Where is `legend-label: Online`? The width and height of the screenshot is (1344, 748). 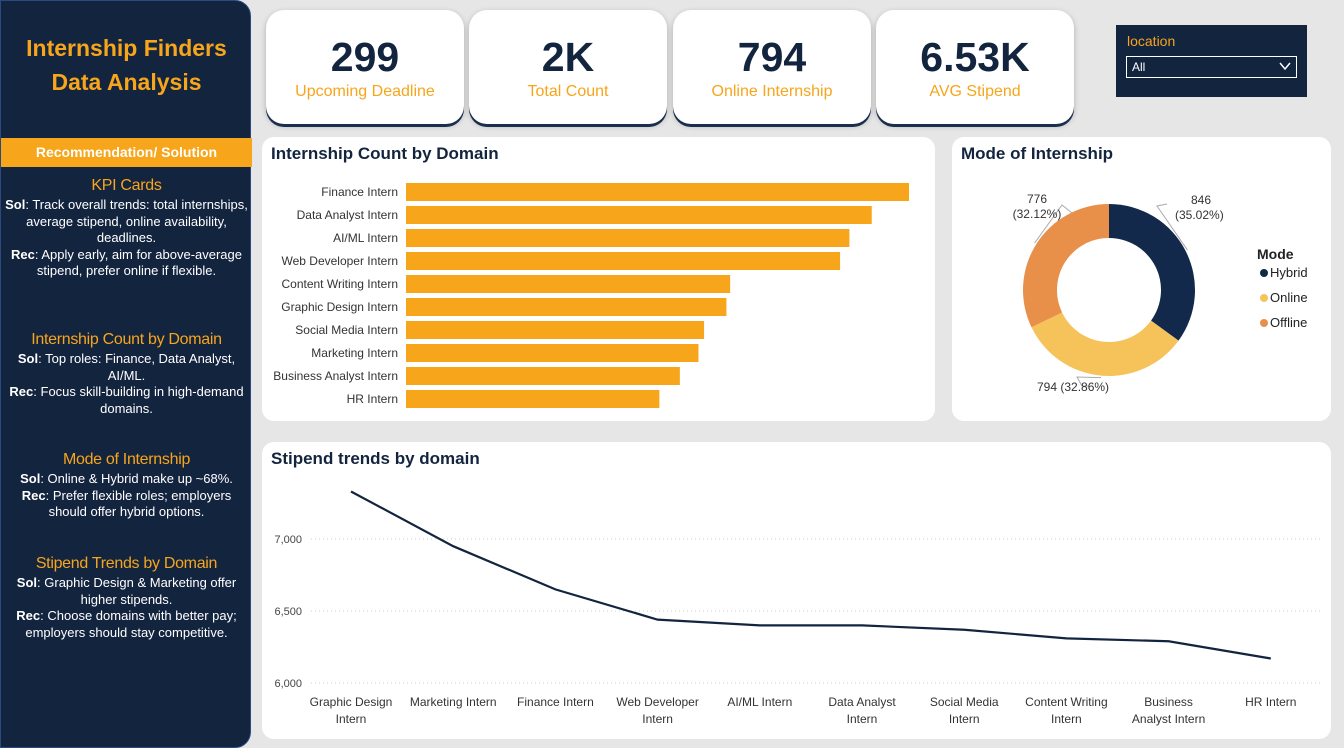 legend-label: Online is located at coordinates (1289, 297).